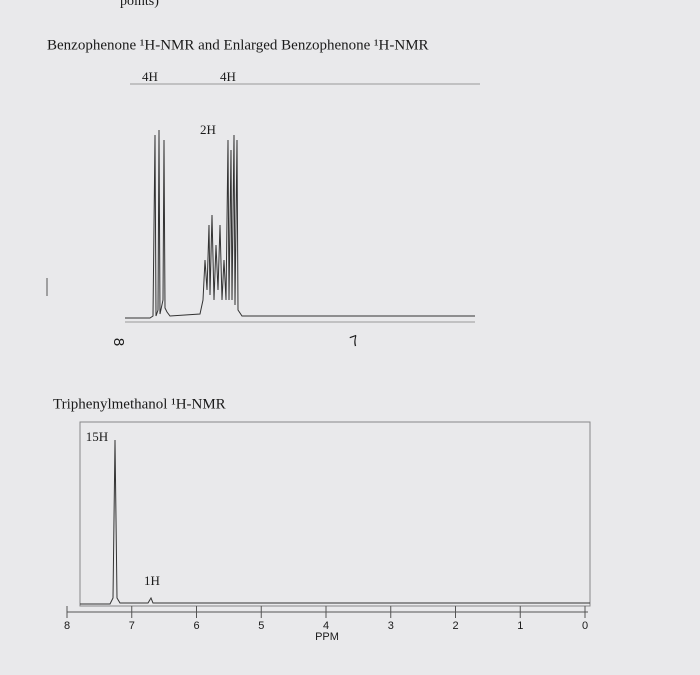  What do you see at coordinates (455, 626) in the screenshot?
I see `tick-label: 2` at bounding box center [455, 626].